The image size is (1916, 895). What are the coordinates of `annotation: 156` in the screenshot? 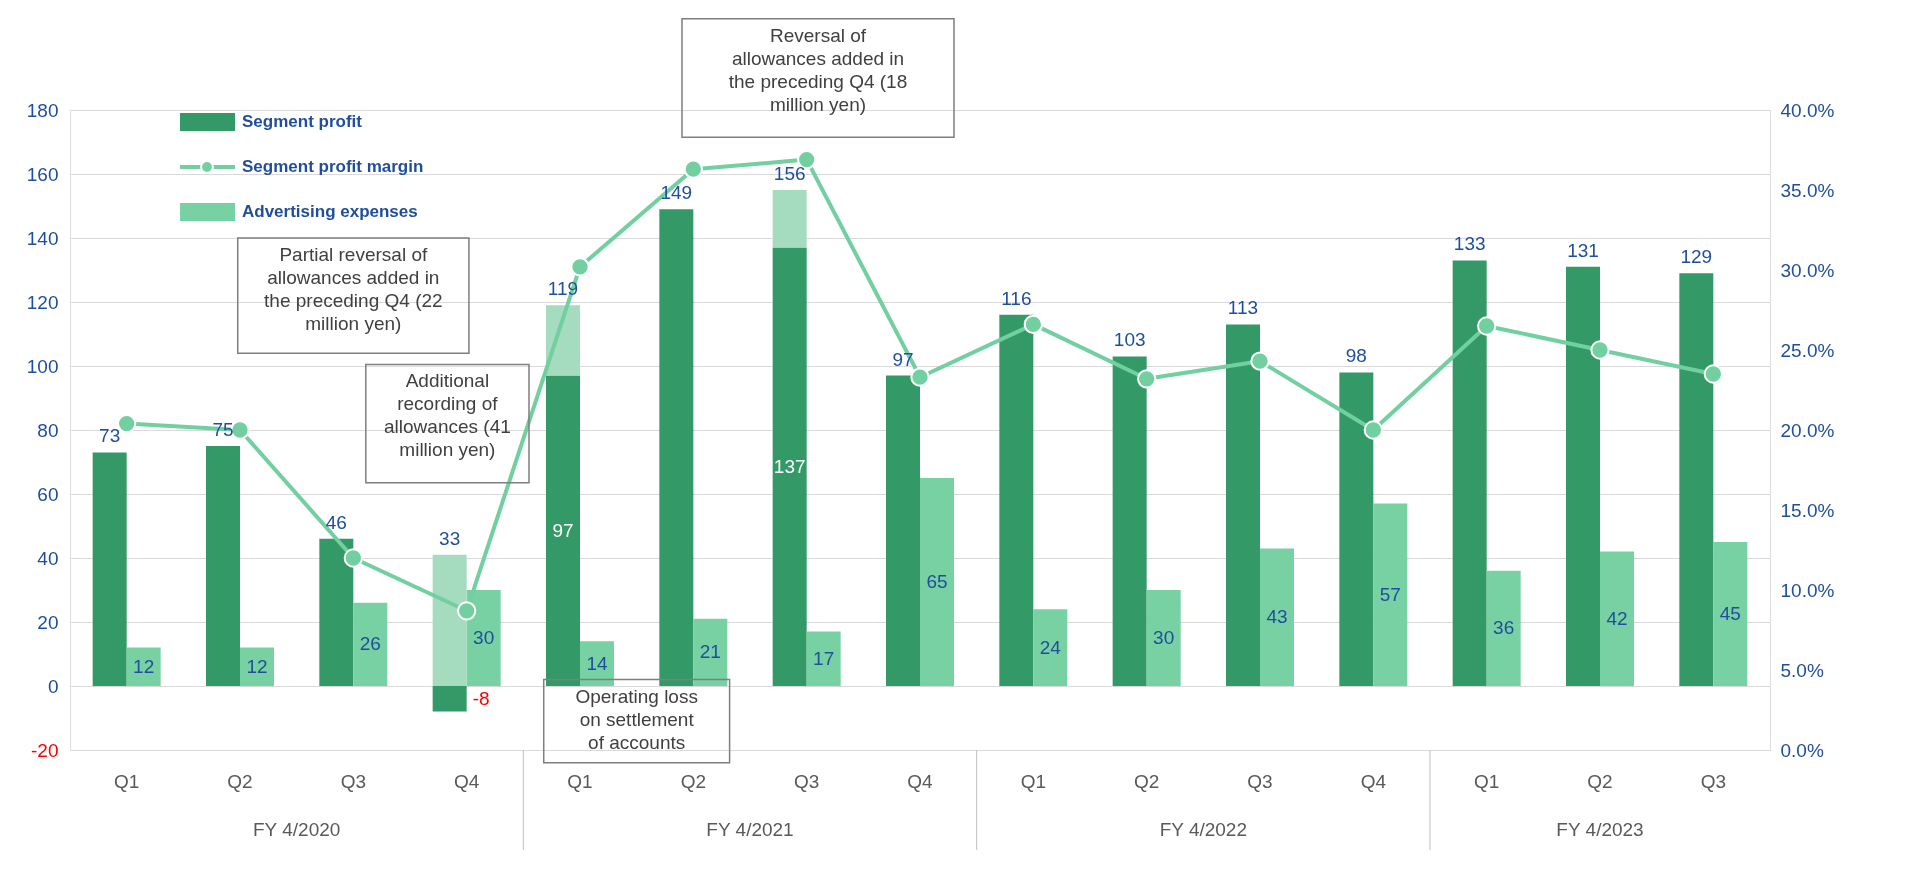 It's located at (789, 173).